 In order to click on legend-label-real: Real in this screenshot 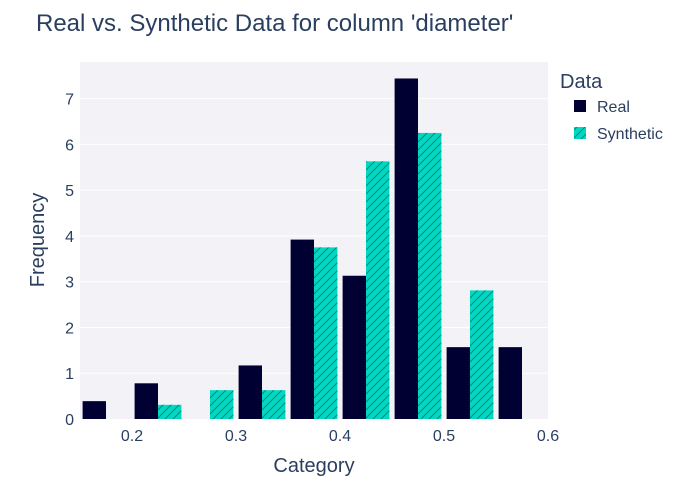, I will do `click(613, 107)`.